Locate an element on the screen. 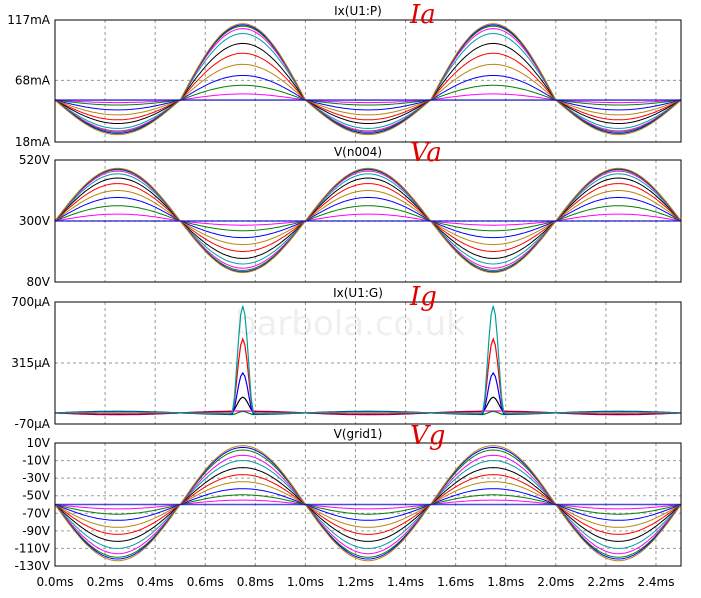 Image resolution: width=701 pixels, height=598 pixels. y-tick-label: -70µA is located at coordinates (33, 424).